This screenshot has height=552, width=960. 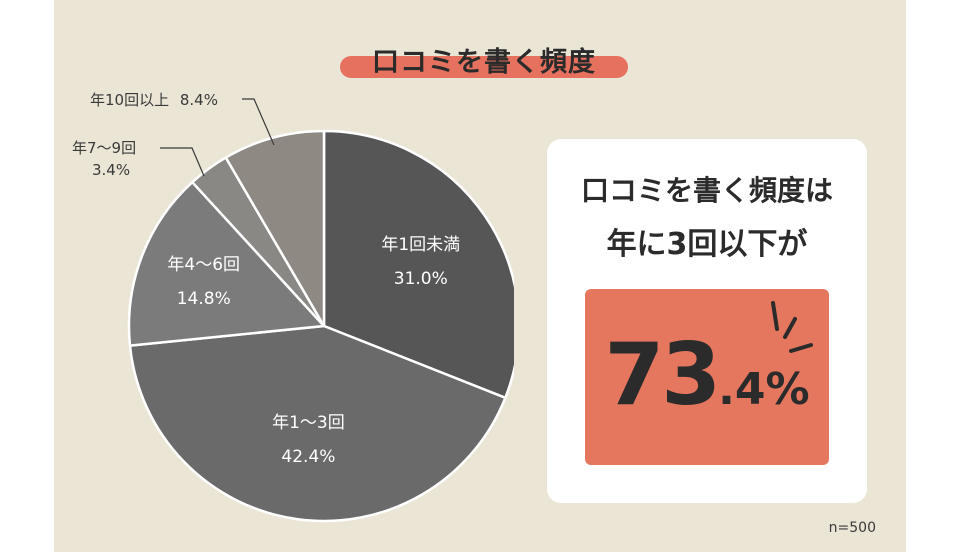 I want to click on slice-10plus-name: 年10回以上, so click(x=129, y=100).